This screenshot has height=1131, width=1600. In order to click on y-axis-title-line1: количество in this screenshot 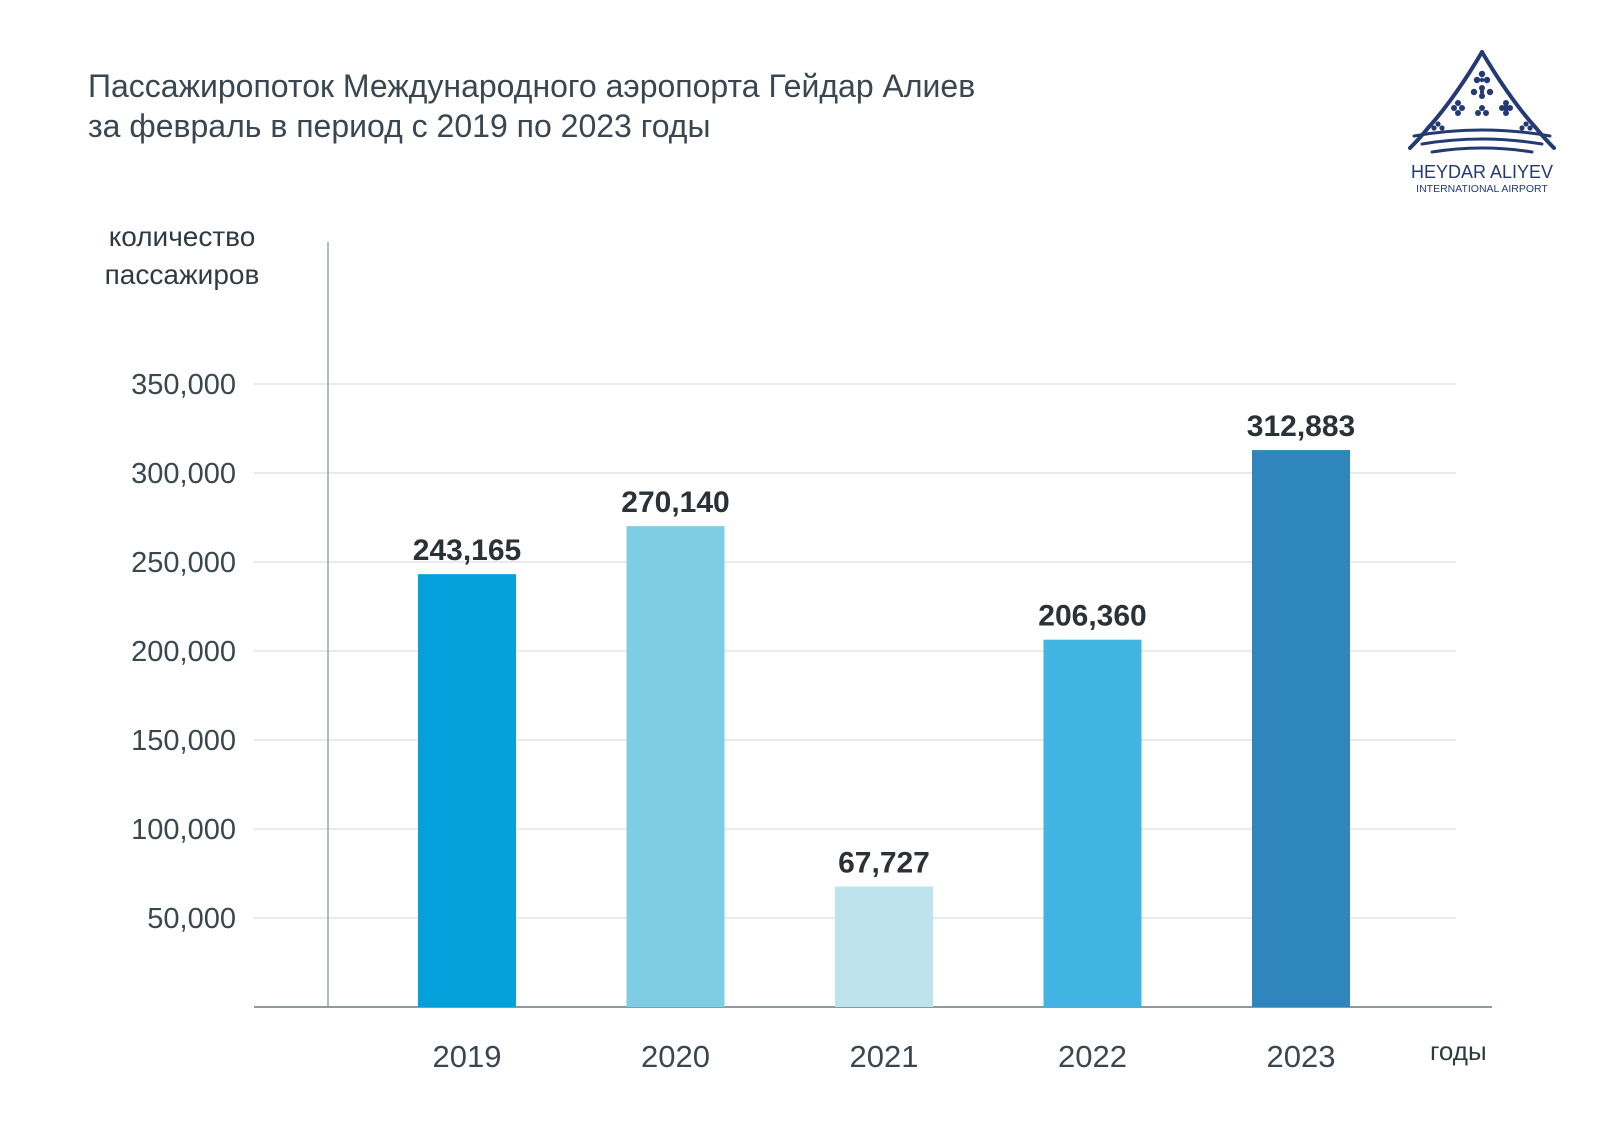, I will do `click(182, 236)`.